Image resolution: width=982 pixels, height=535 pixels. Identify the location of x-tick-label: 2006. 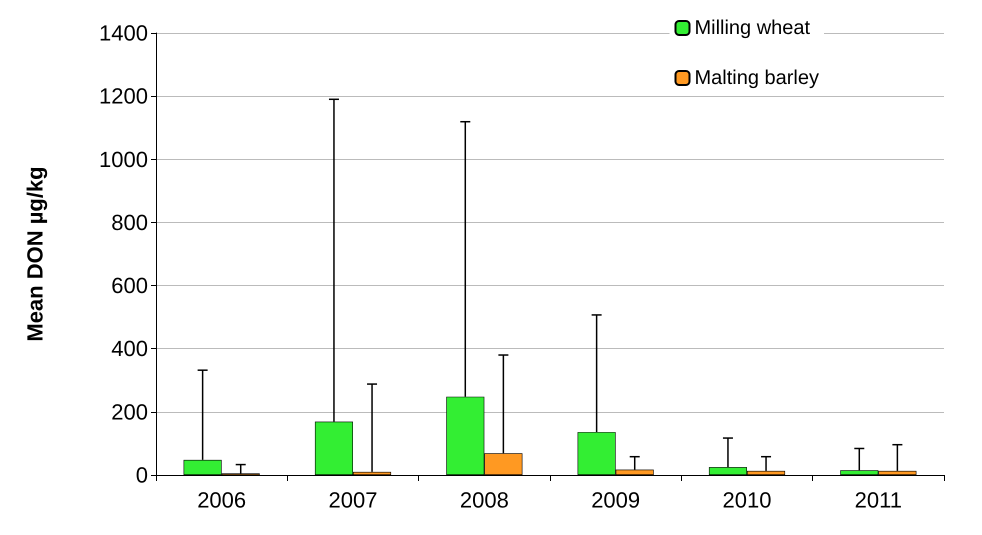
(221, 500).